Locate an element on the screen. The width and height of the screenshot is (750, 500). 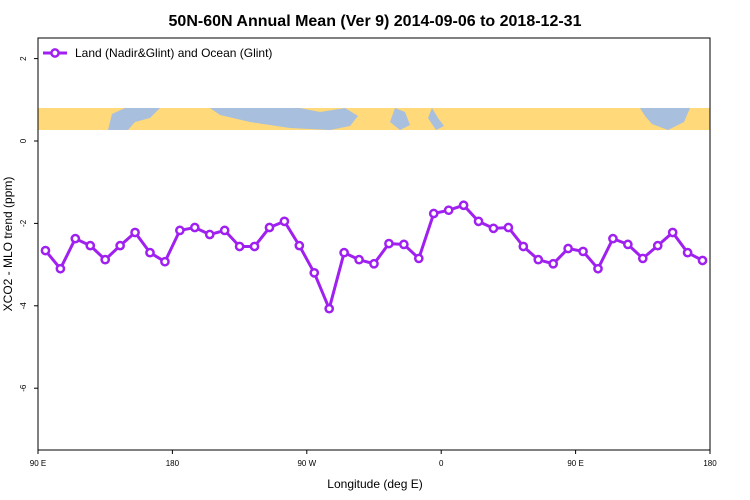
x-tick-label: 90 W is located at coordinates (306, 463).